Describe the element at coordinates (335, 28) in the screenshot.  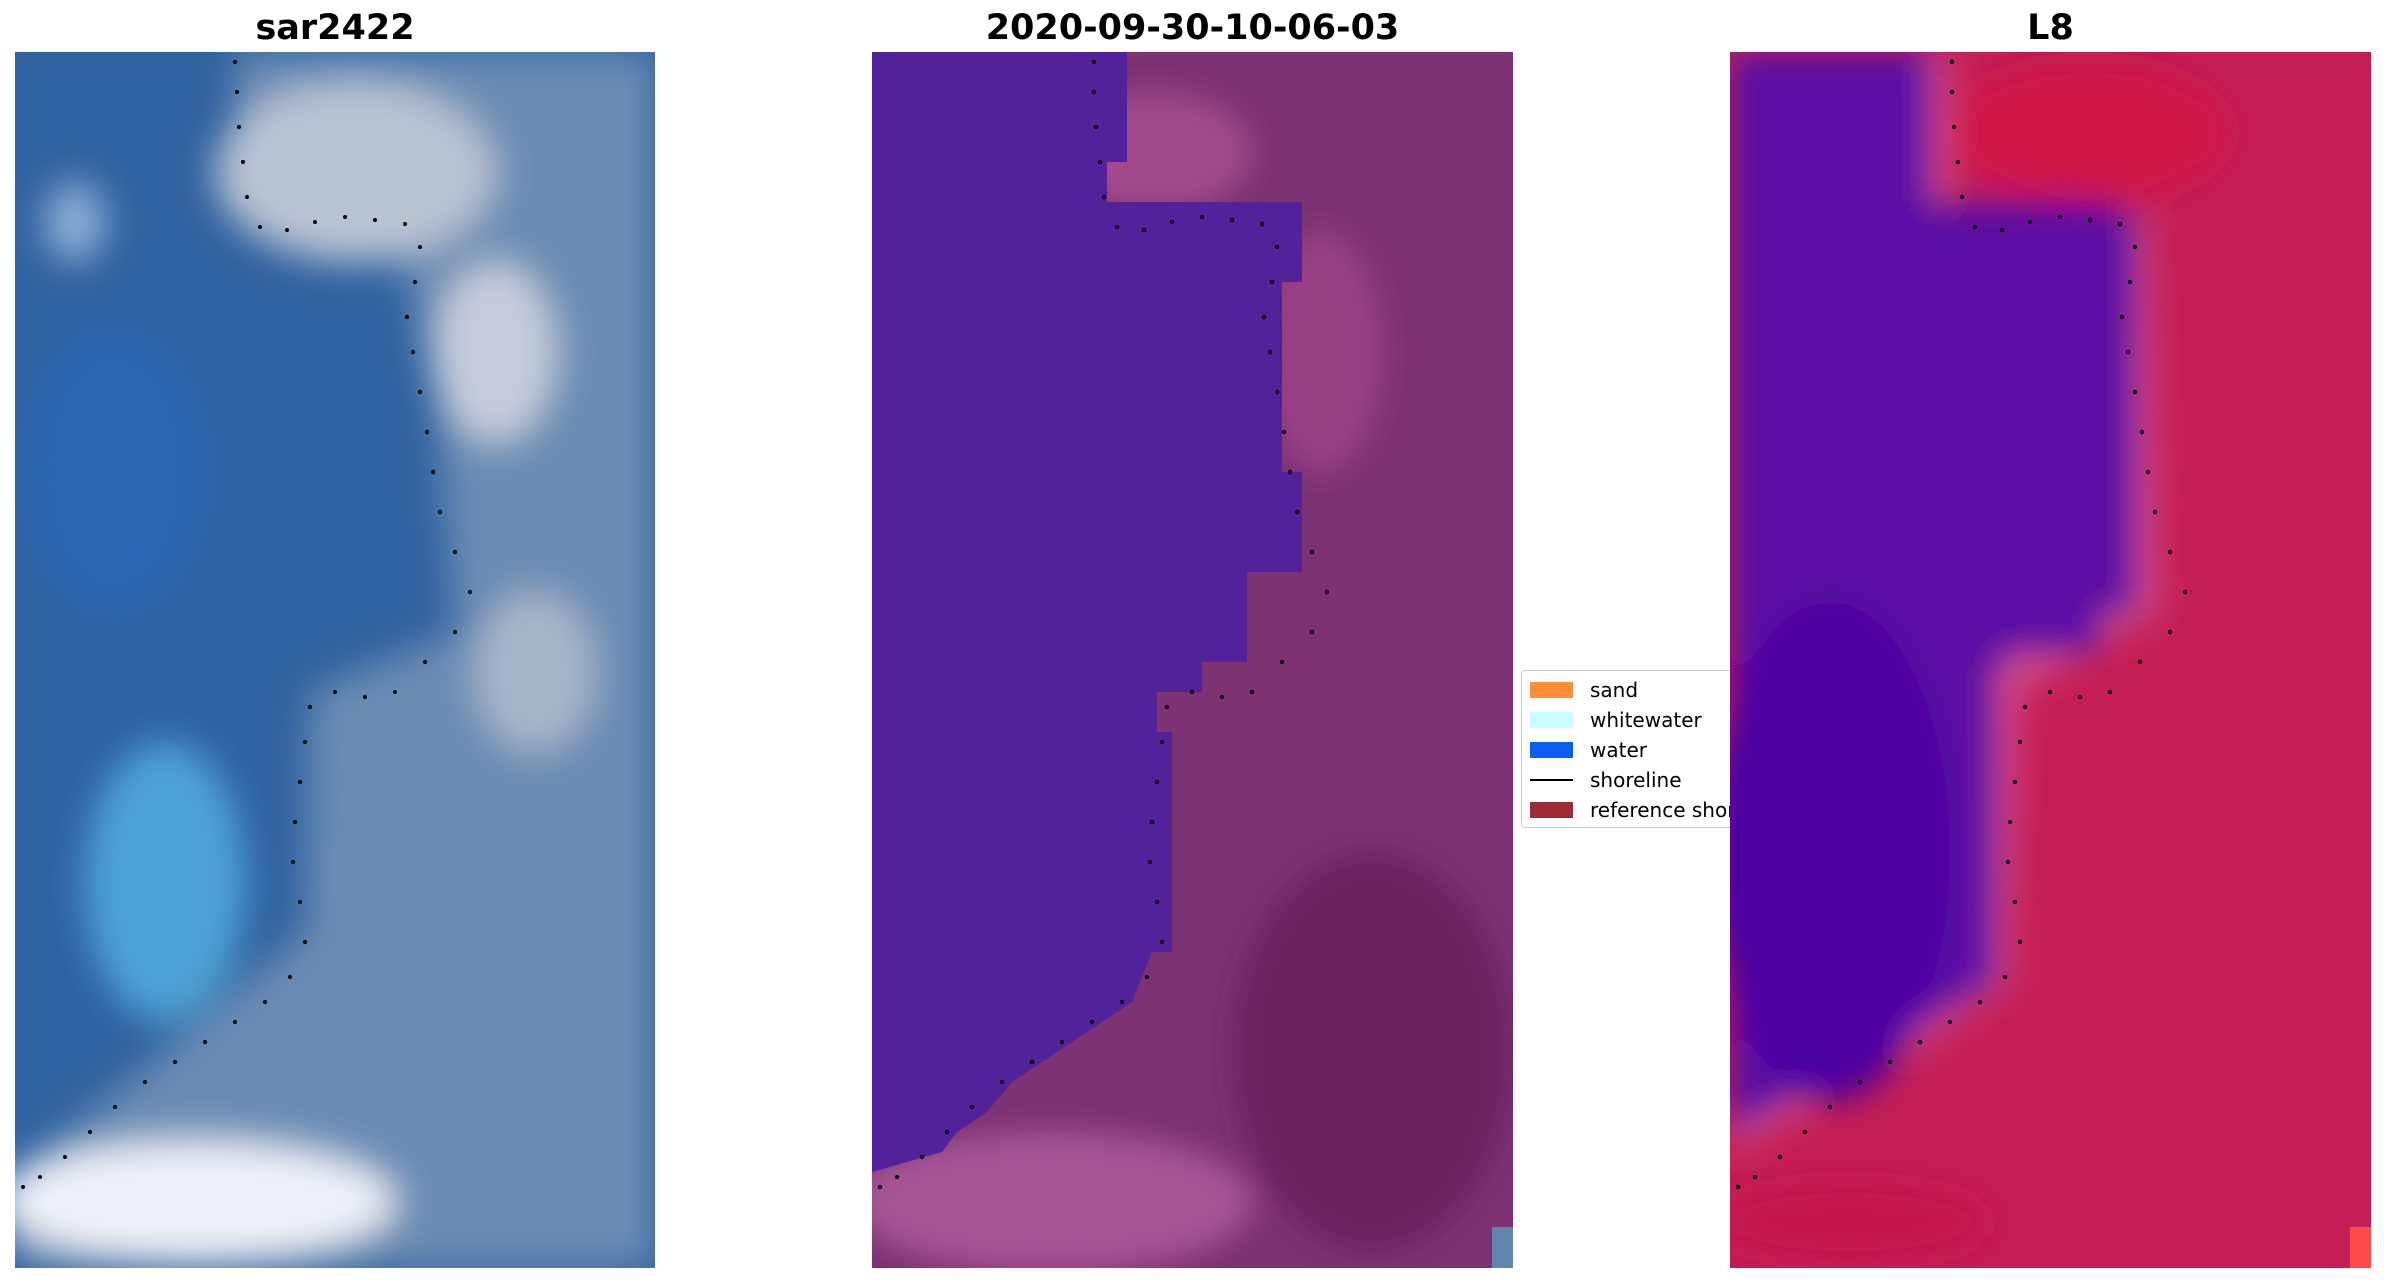
I see `panel-title-sar2422: sar2422` at that location.